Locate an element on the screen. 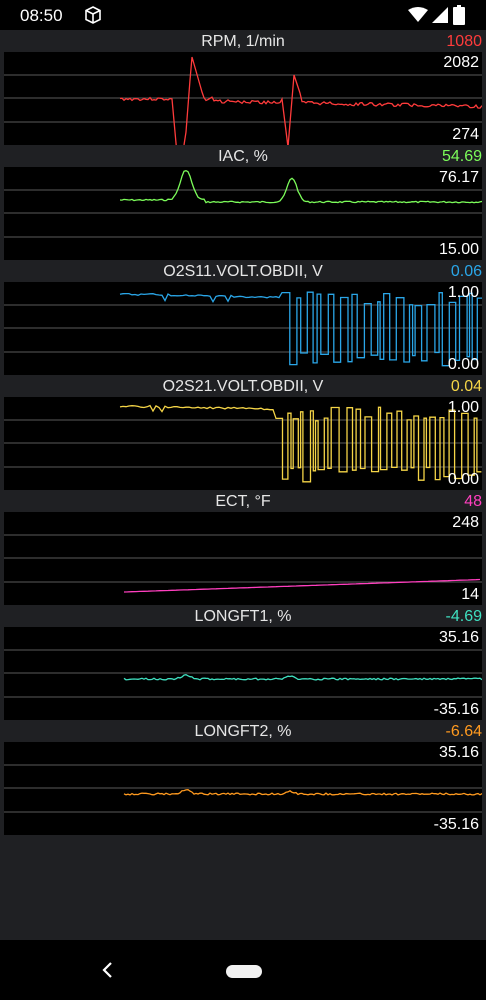 This screenshot has height=1000, width=486. signal-icon is located at coordinates (440, 15).